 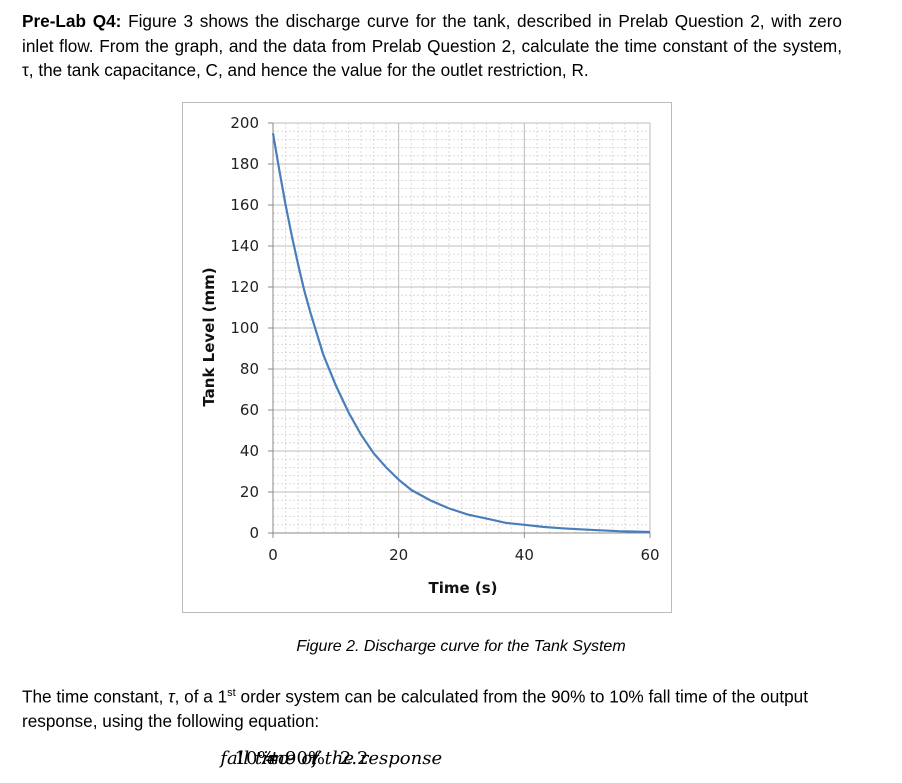 I want to click on question-label: Pre-Lab Q4:, so click(x=72, y=21).